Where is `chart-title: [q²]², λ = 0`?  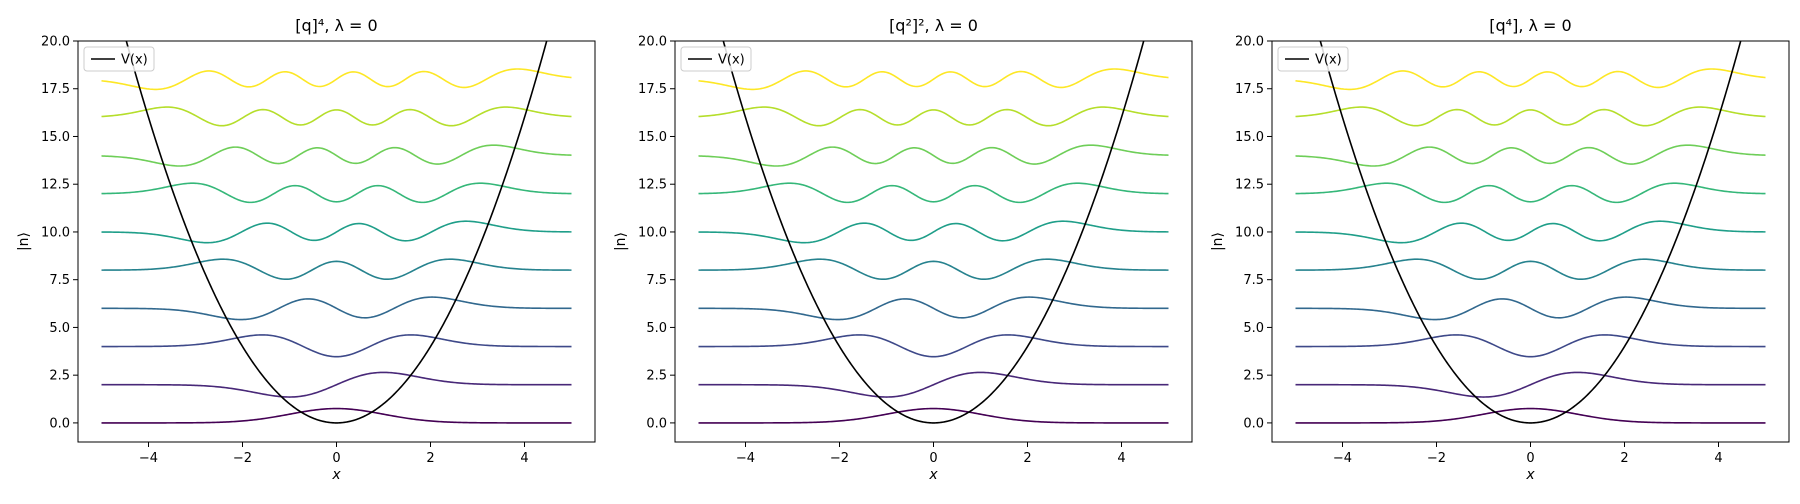 chart-title: [q²]², λ = 0 is located at coordinates (933, 25).